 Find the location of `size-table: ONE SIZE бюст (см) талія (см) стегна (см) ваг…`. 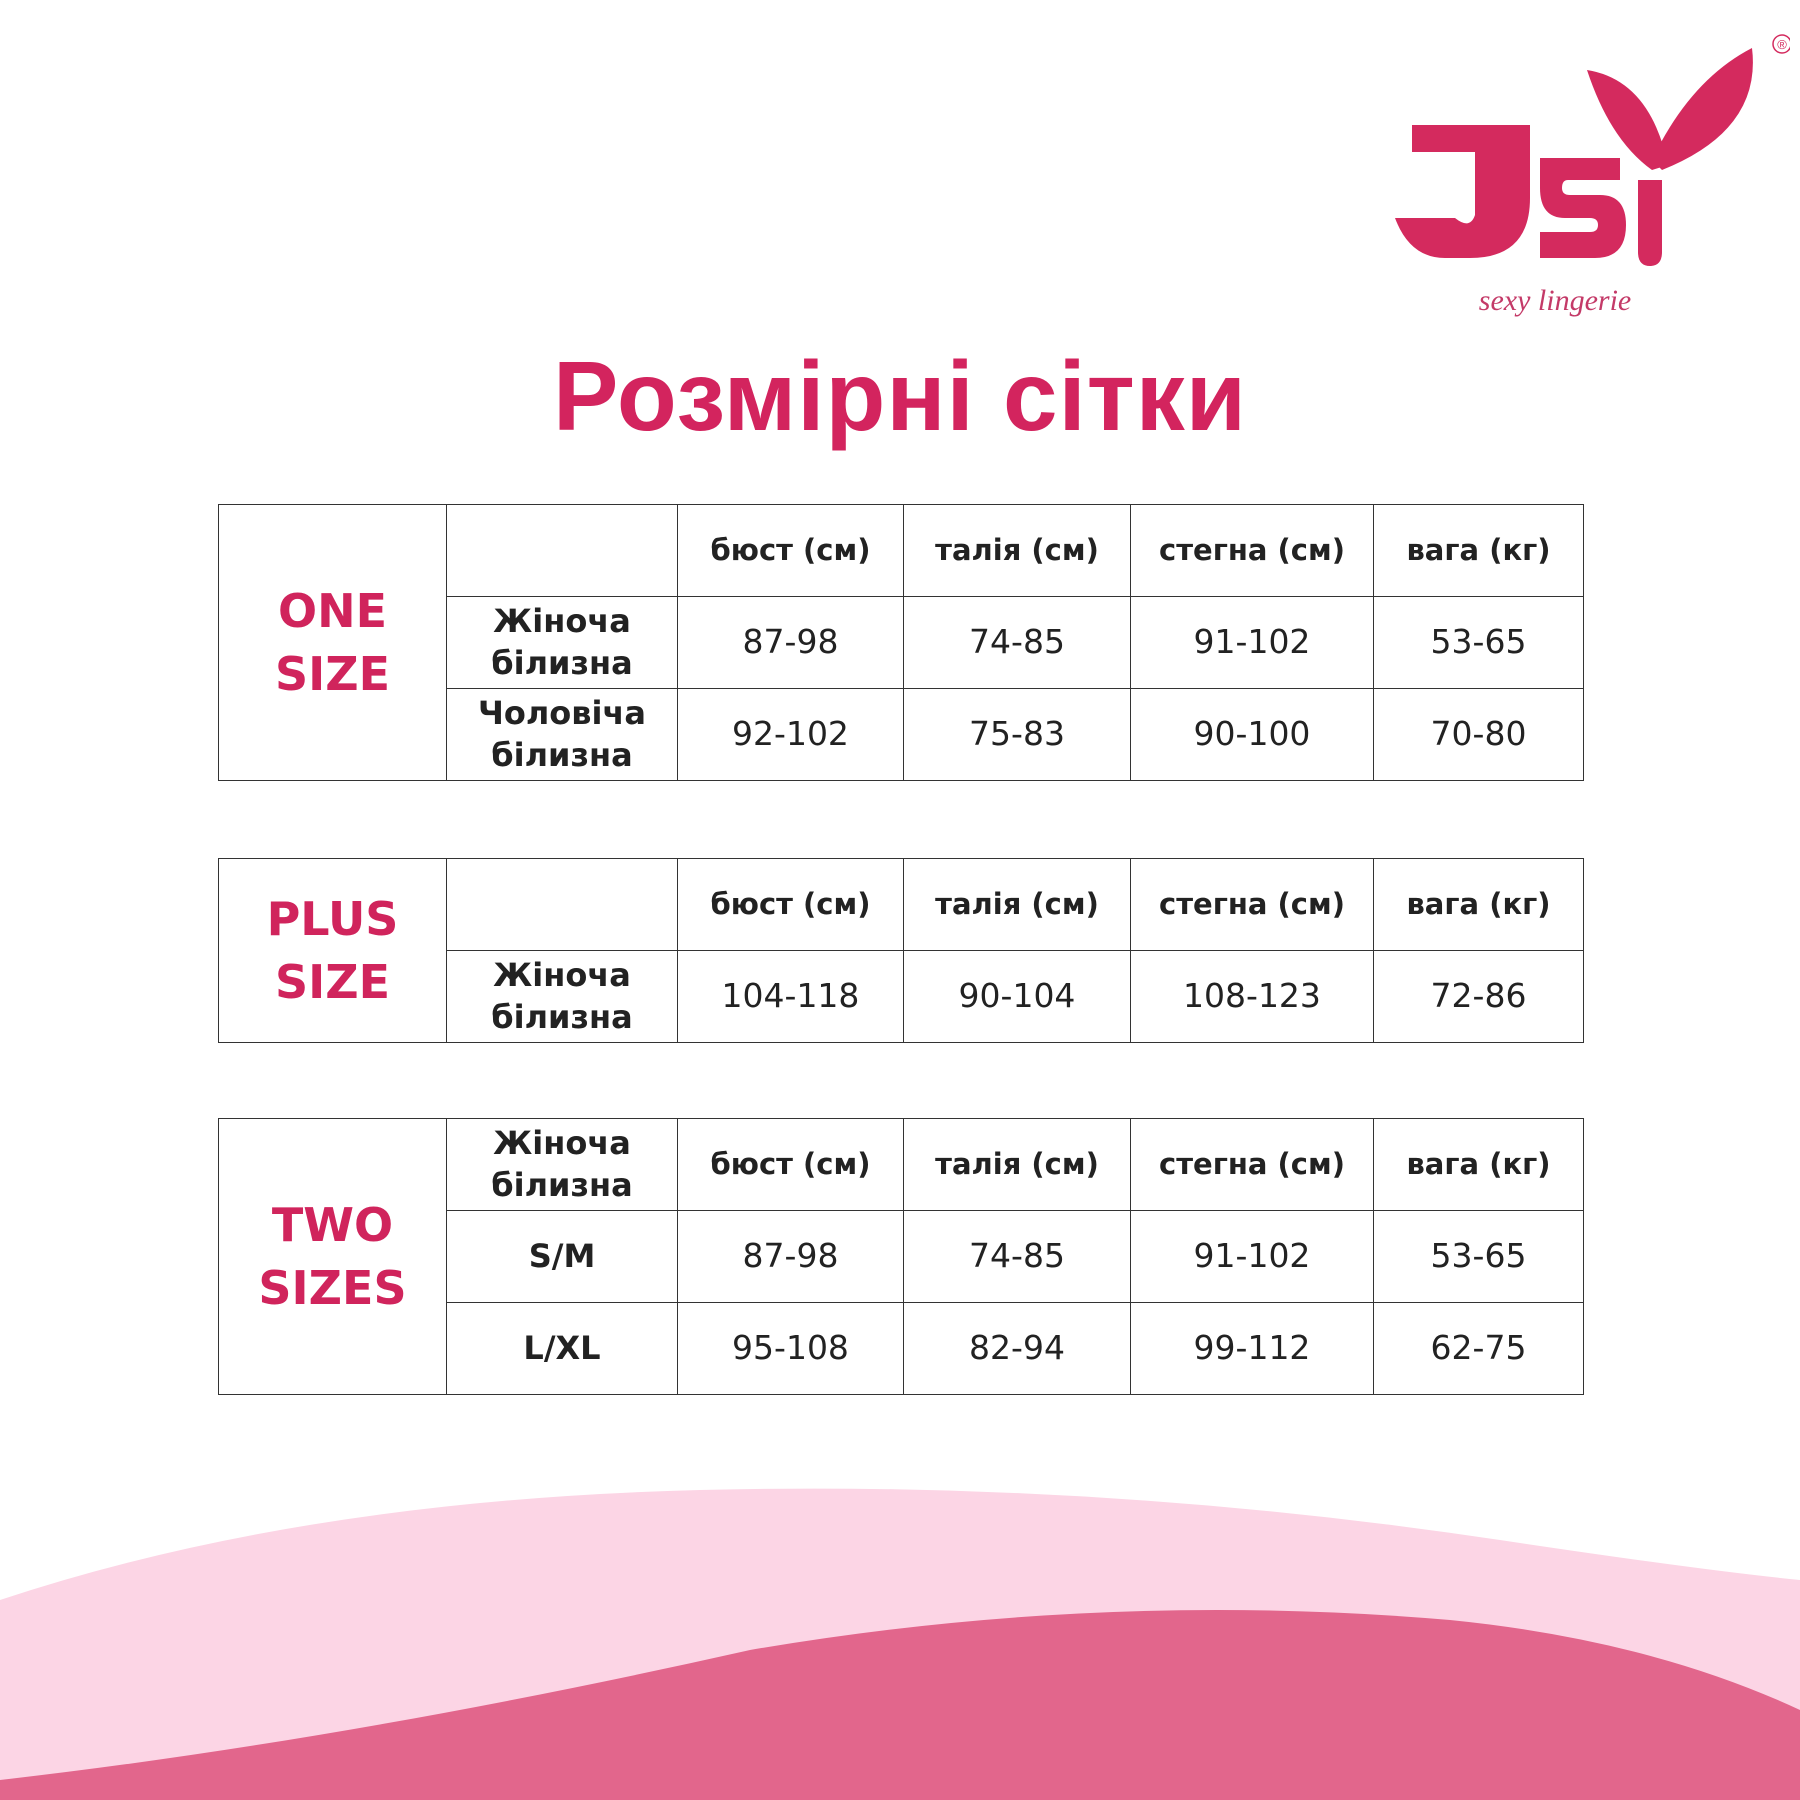

size-table: ONE SIZE бюст (см) талія (см) стегна (см) ваг… is located at coordinates (901, 642).